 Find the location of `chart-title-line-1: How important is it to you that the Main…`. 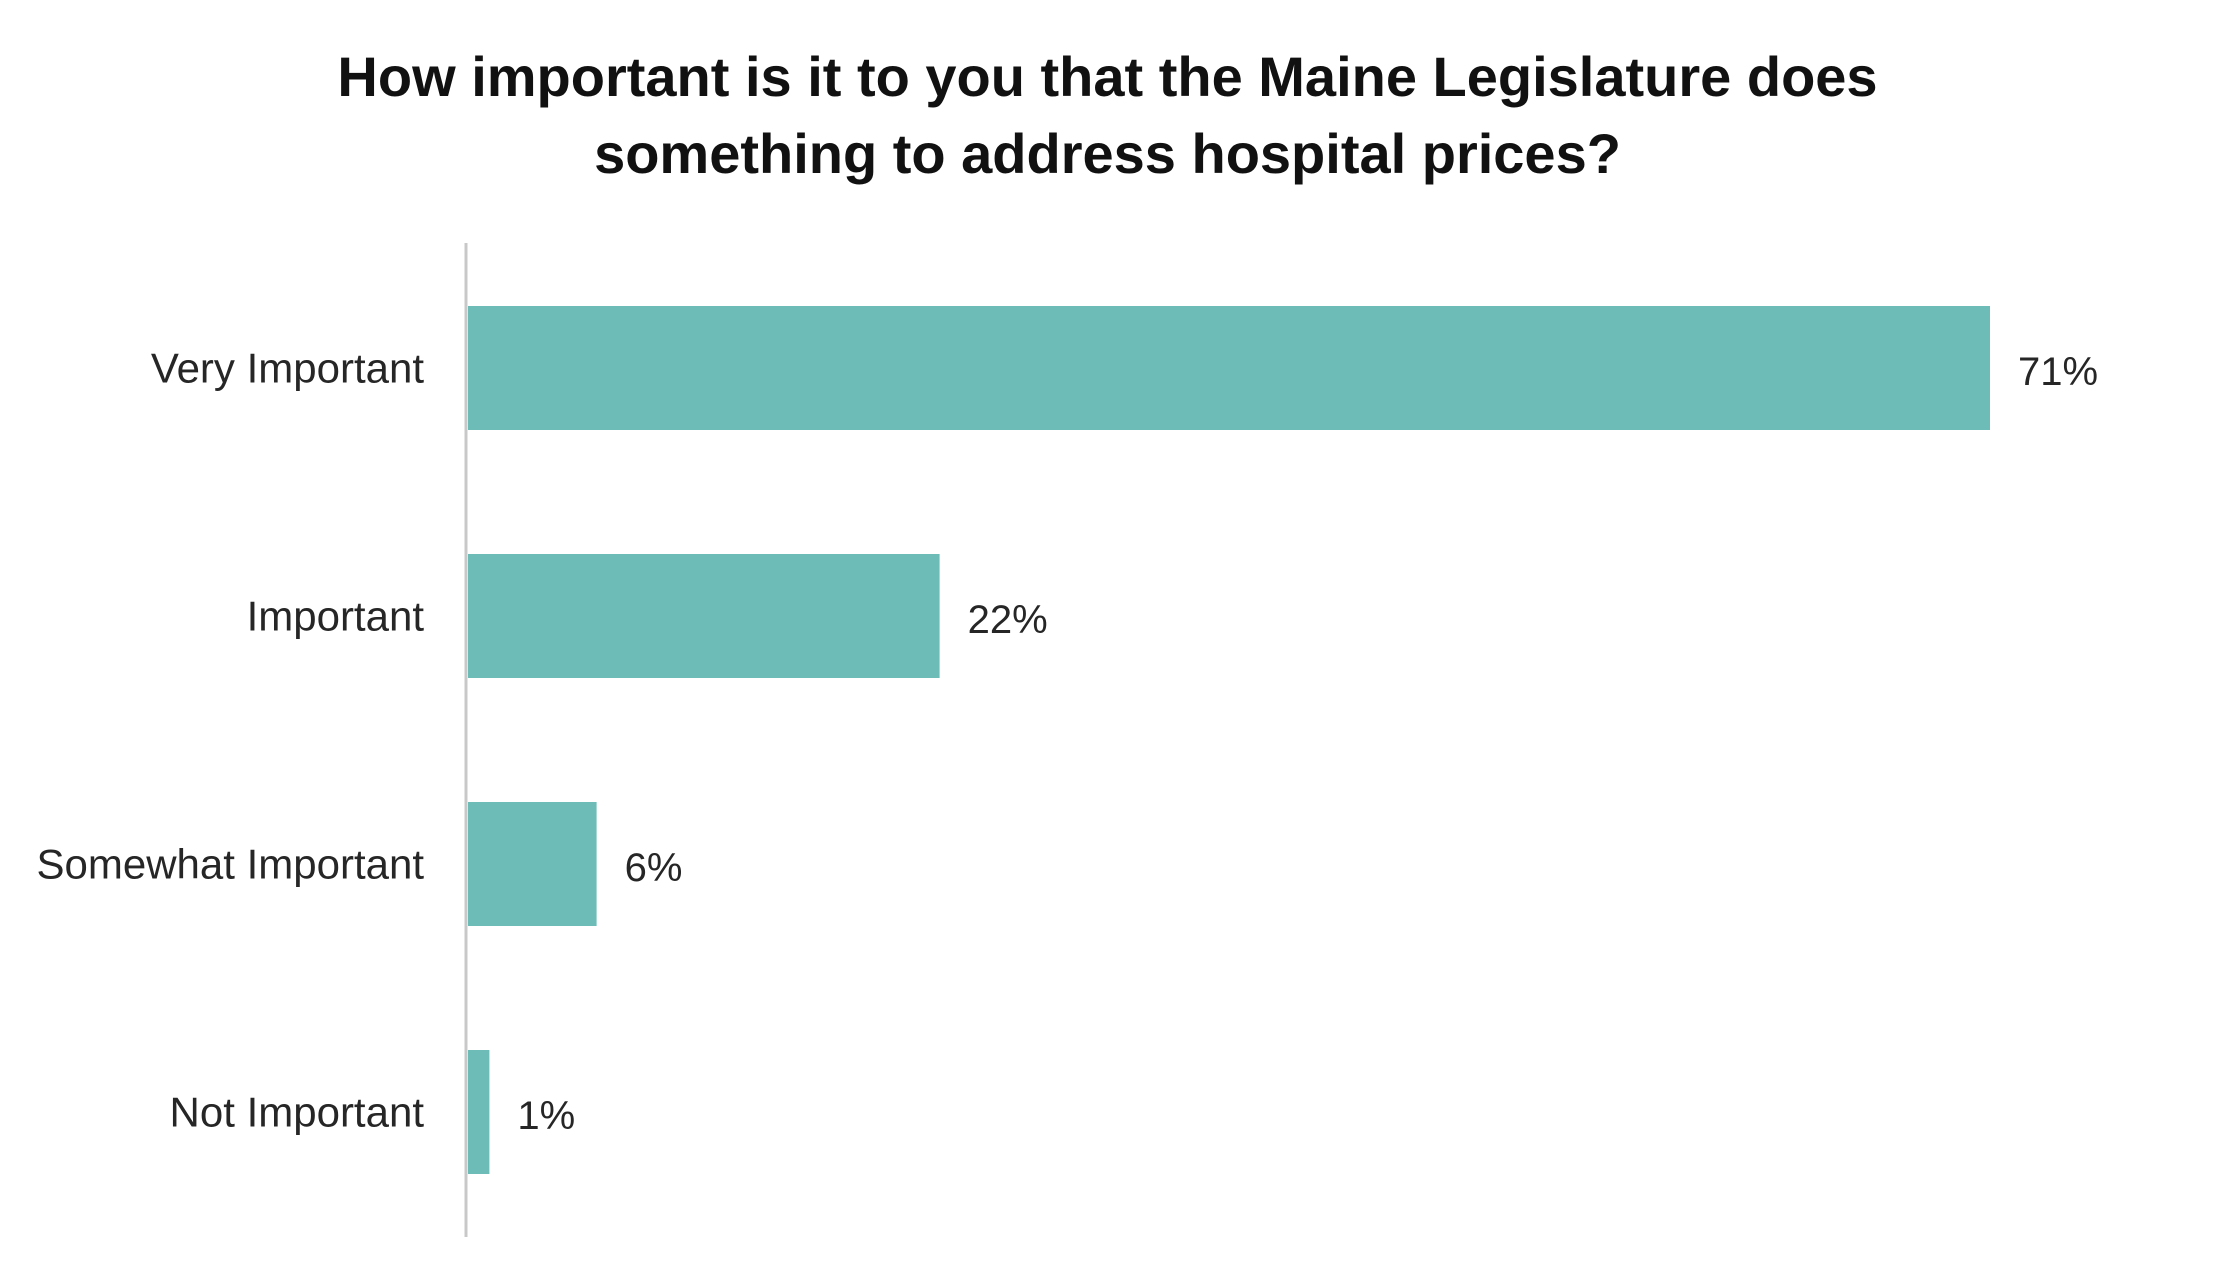

chart-title-line-1: How important is it to you that the Main… is located at coordinates (1107, 76).